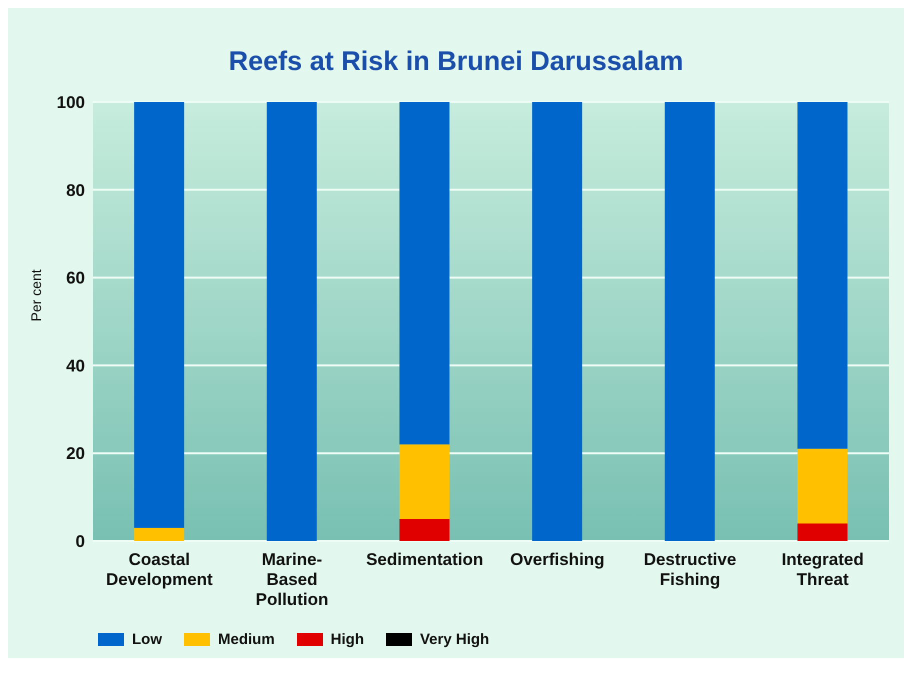 Image resolution: width=918 pixels, height=675 pixels. Describe the element at coordinates (454, 639) in the screenshot. I see `legend-label: Very High` at that location.